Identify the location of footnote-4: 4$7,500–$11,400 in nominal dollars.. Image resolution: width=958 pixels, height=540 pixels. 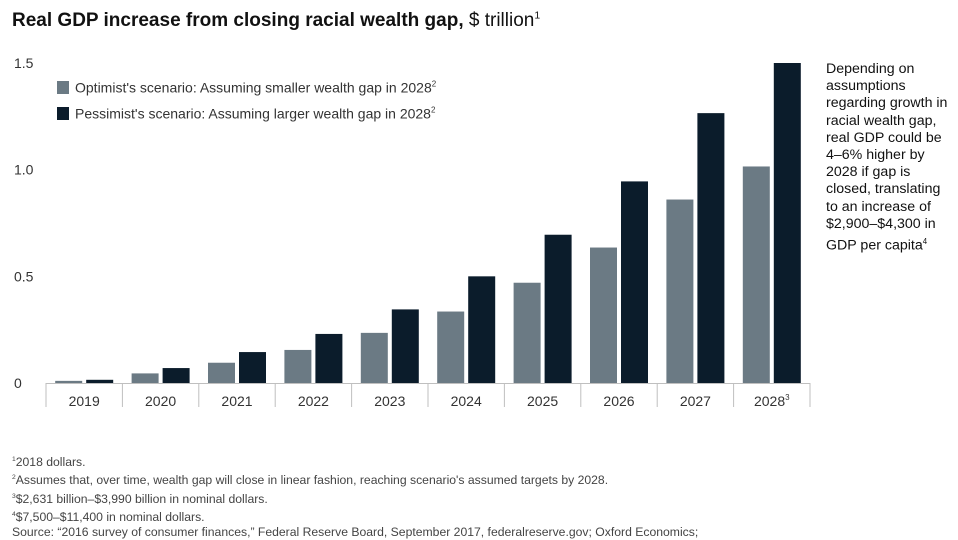
(355, 516).